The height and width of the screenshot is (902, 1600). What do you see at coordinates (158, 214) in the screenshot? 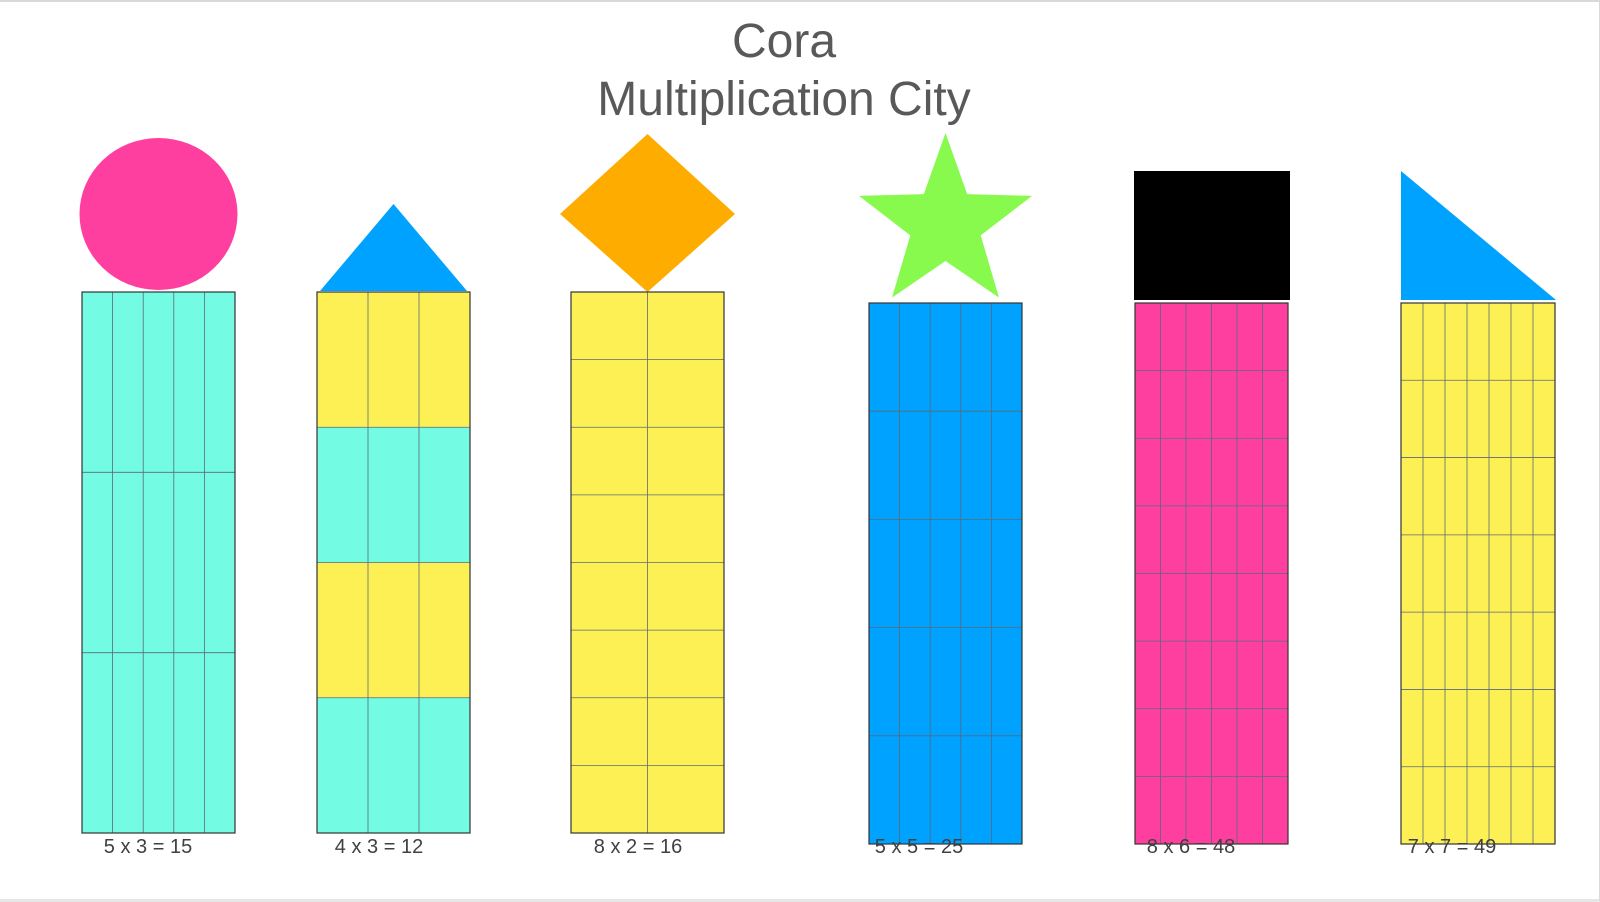
I see `roof-circle` at bounding box center [158, 214].